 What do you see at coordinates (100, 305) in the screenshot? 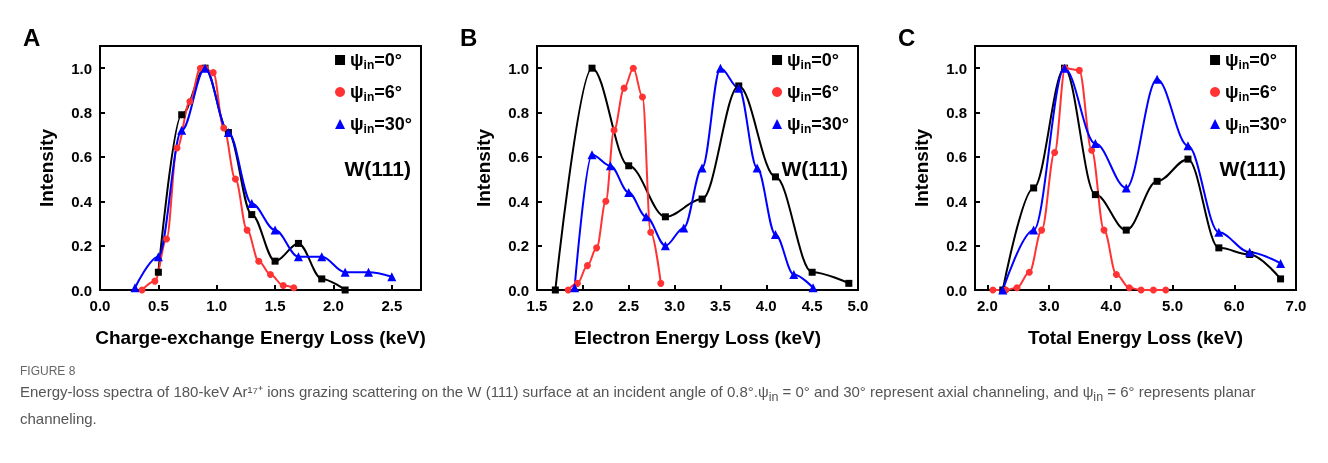
I see `x-tick-label: 0.0` at bounding box center [100, 305].